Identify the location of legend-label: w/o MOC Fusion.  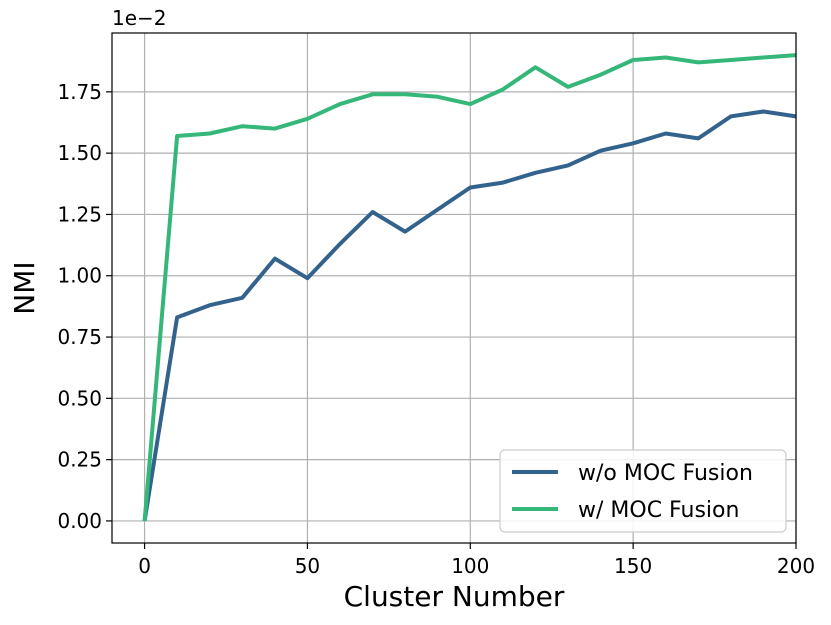
(665, 473).